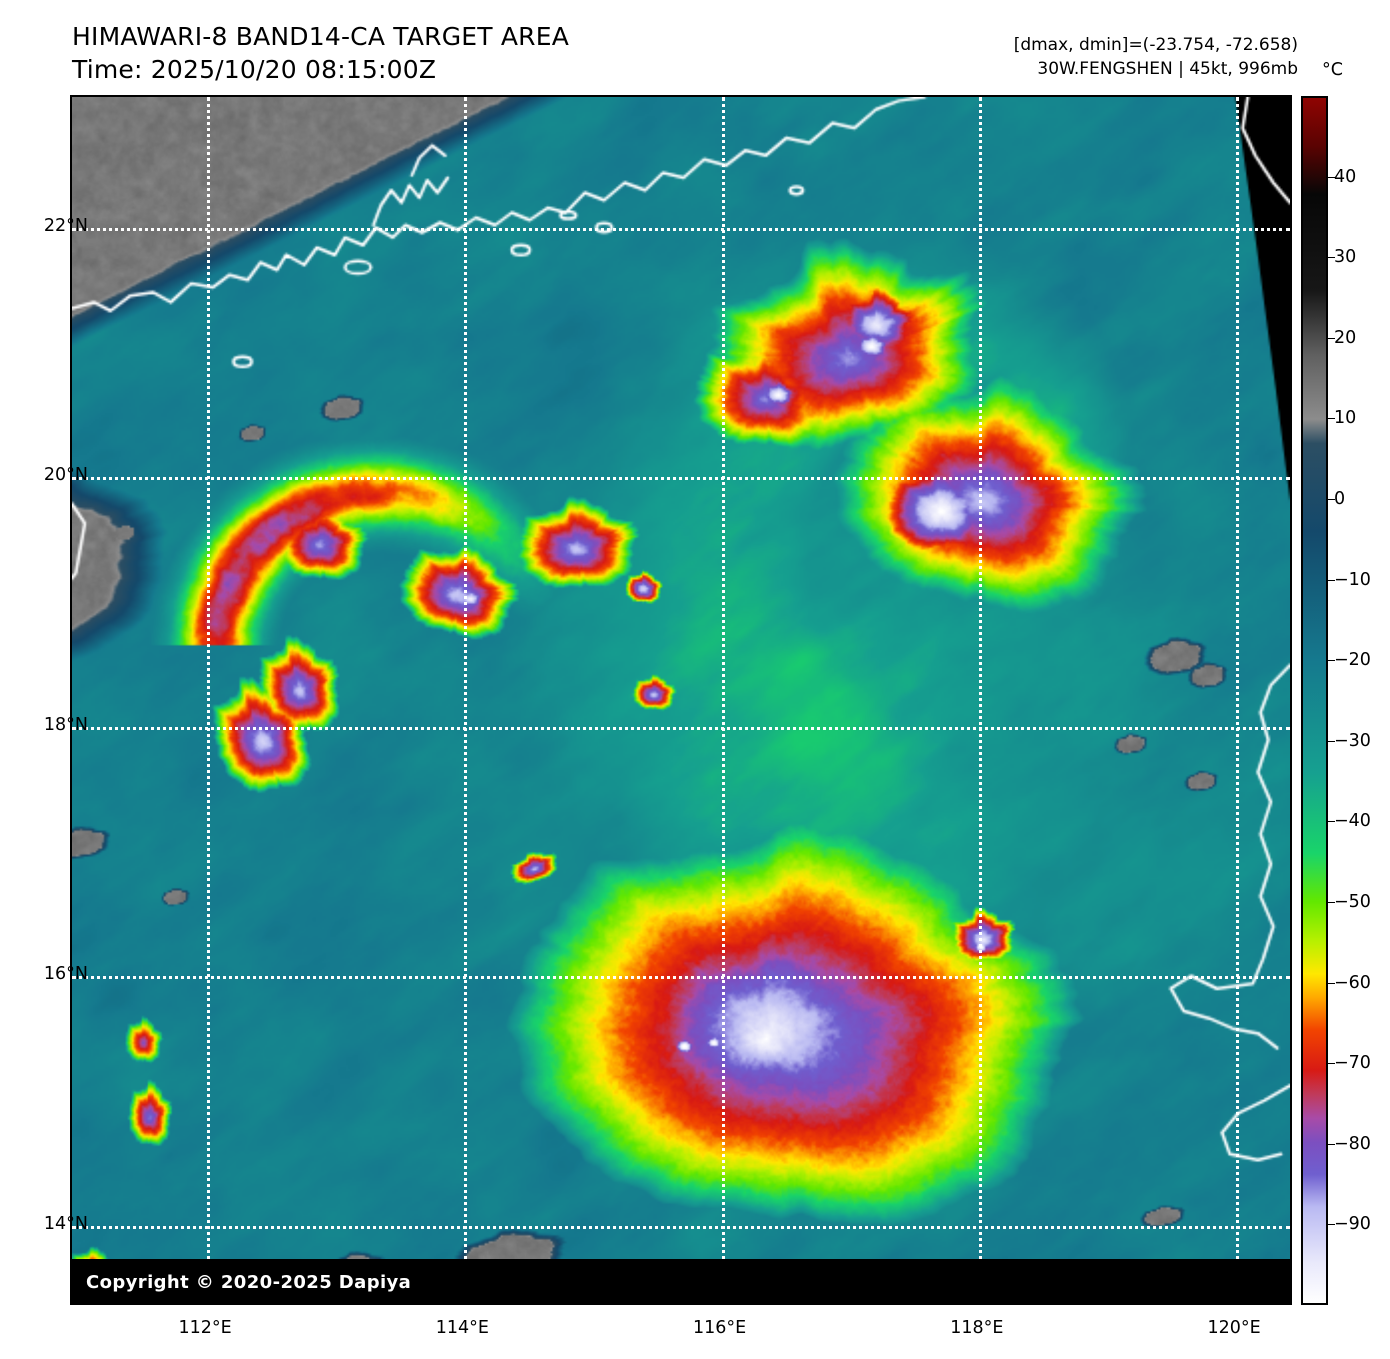 Image resolution: width=1390 pixels, height=1359 pixels. Describe the element at coordinates (1345, 418) in the screenshot. I see `colorbar-tick-label: 10` at that location.